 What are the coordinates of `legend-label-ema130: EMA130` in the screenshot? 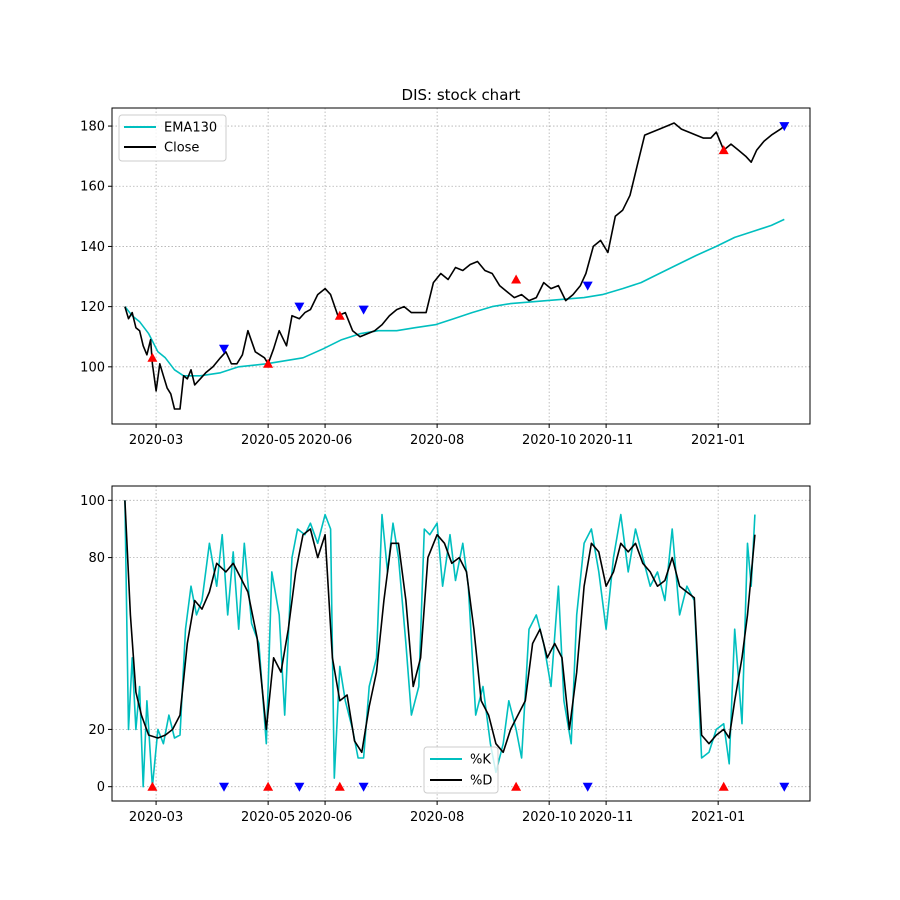 It's located at (190, 128).